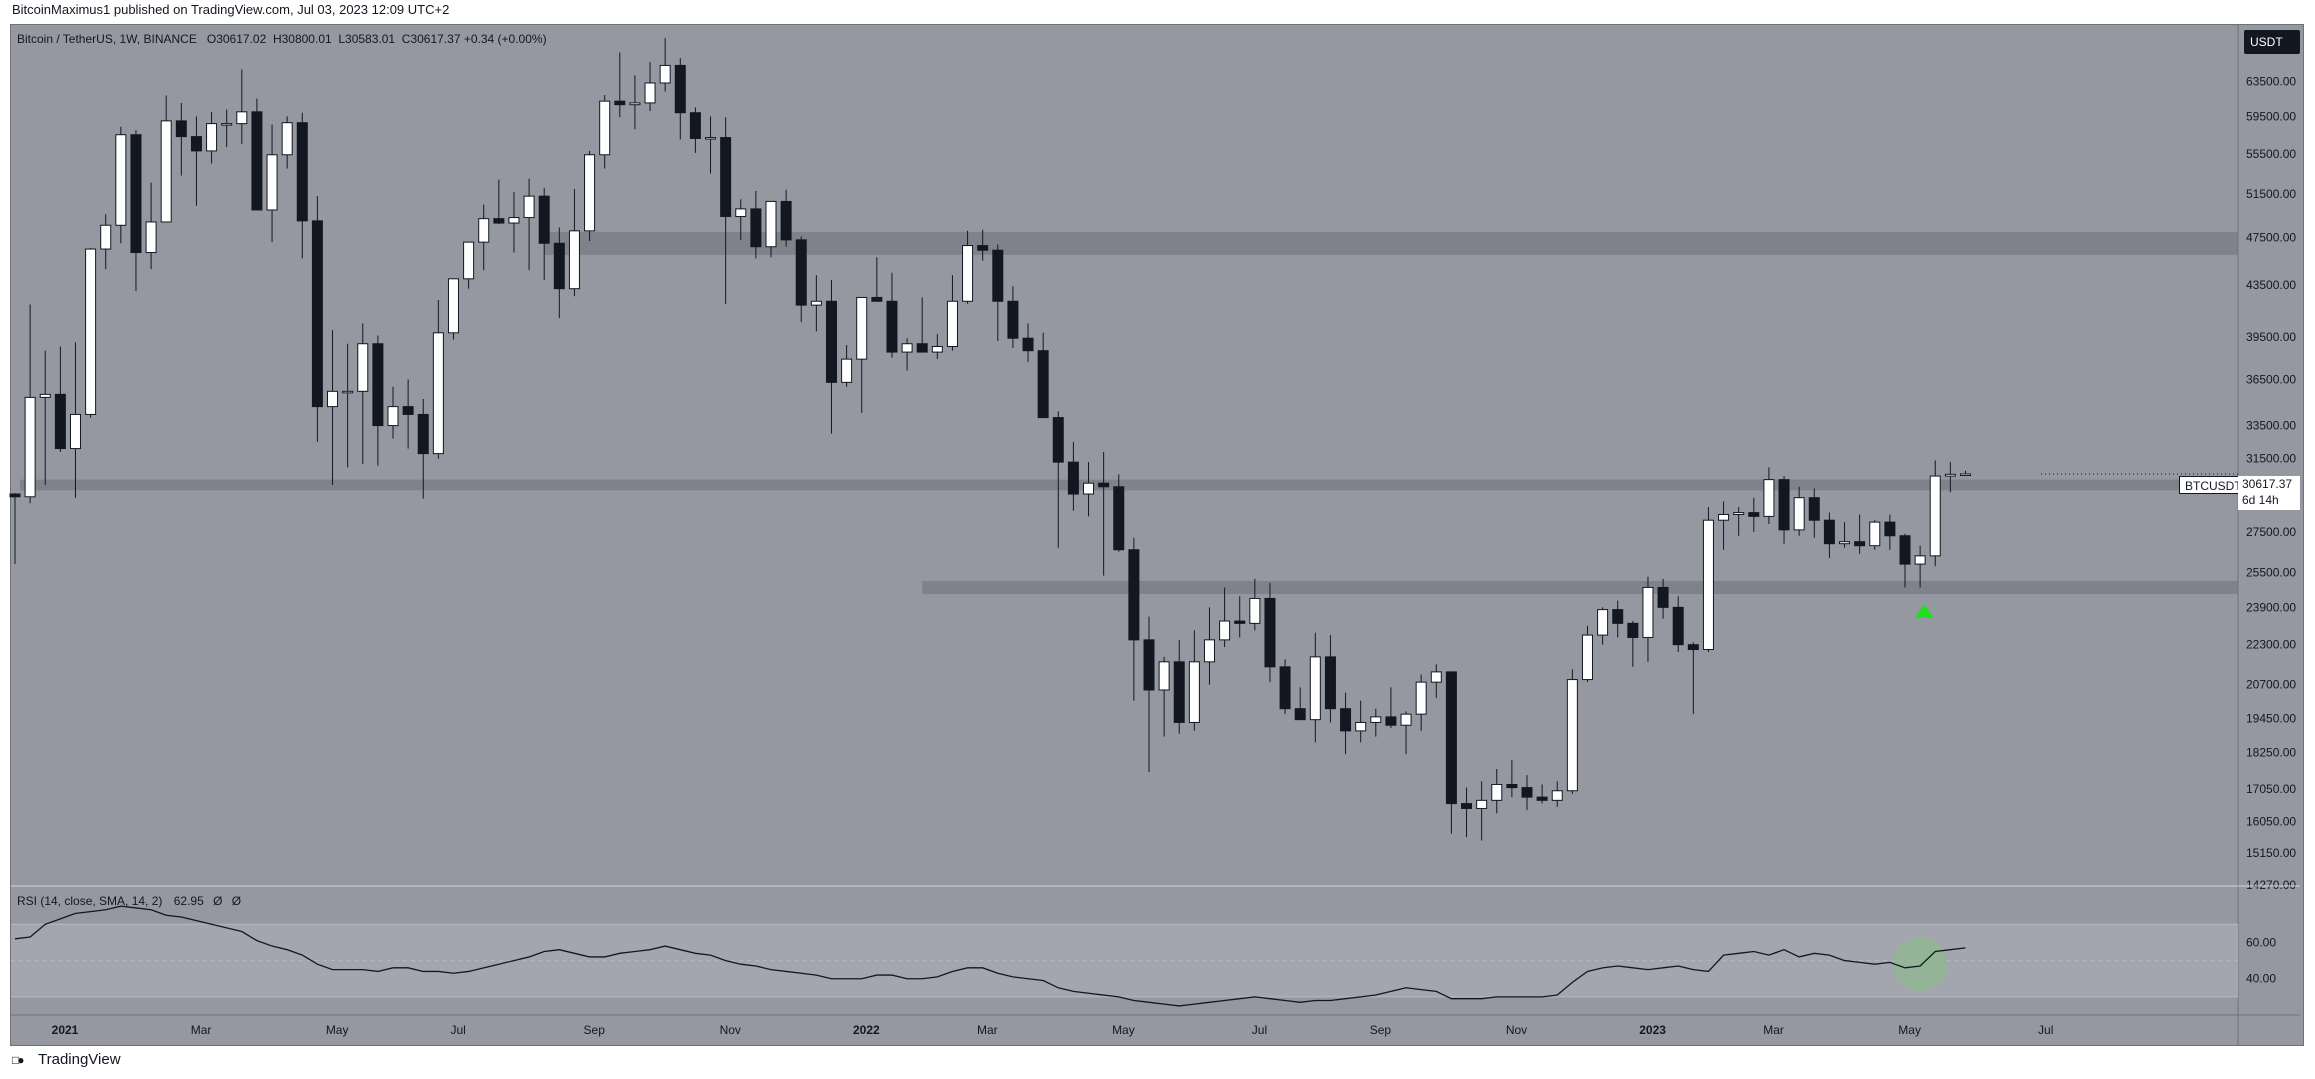  I want to click on tradingview-logo: □● TradingView, so click(66, 1059).